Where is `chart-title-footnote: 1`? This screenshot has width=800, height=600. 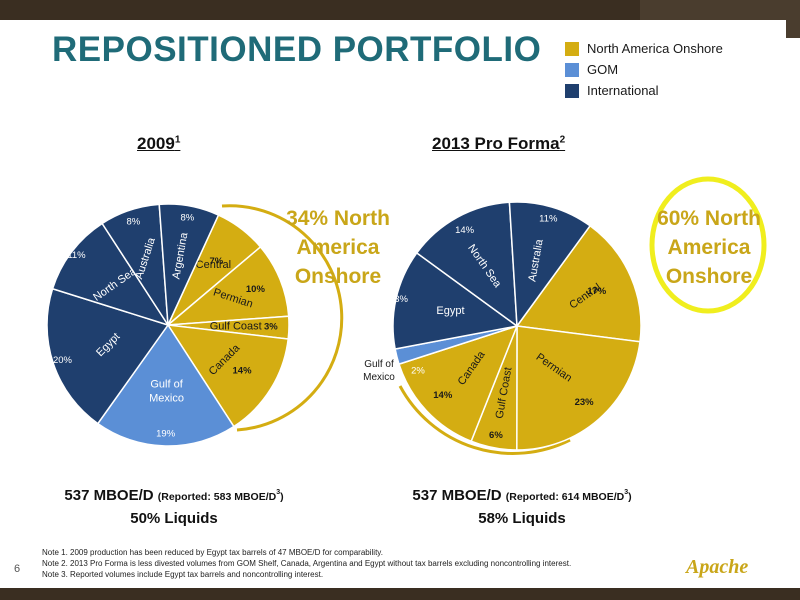
chart-title-footnote: 1 is located at coordinates (177, 140).